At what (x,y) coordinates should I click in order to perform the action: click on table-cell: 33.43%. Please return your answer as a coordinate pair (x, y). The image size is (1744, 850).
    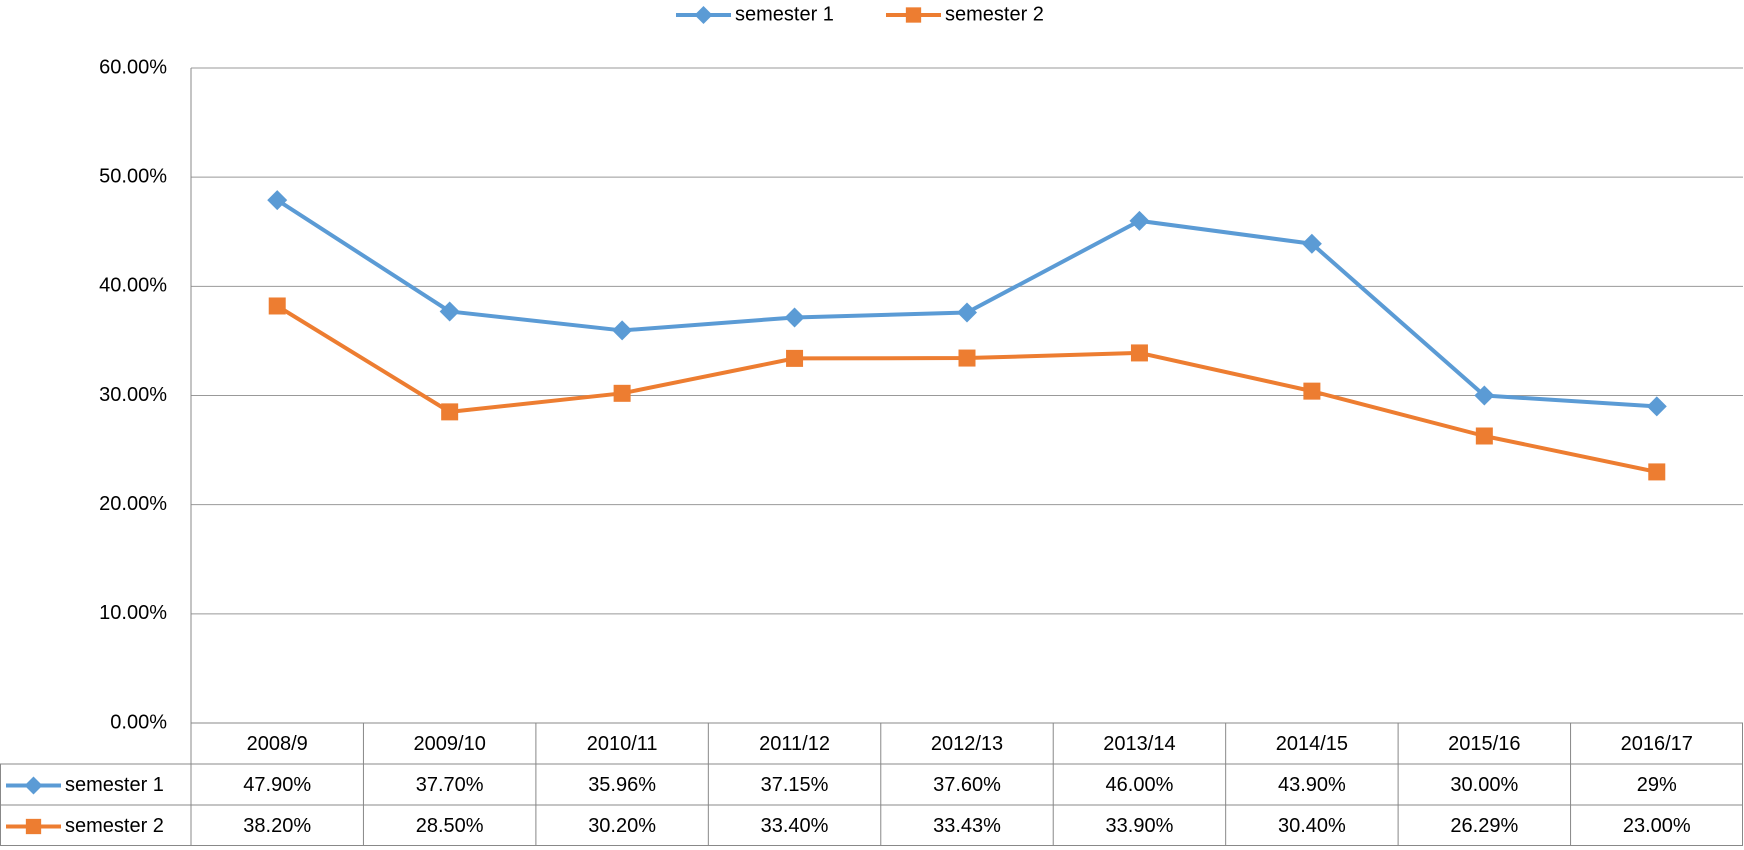
    Looking at the image, I should click on (967, 826).